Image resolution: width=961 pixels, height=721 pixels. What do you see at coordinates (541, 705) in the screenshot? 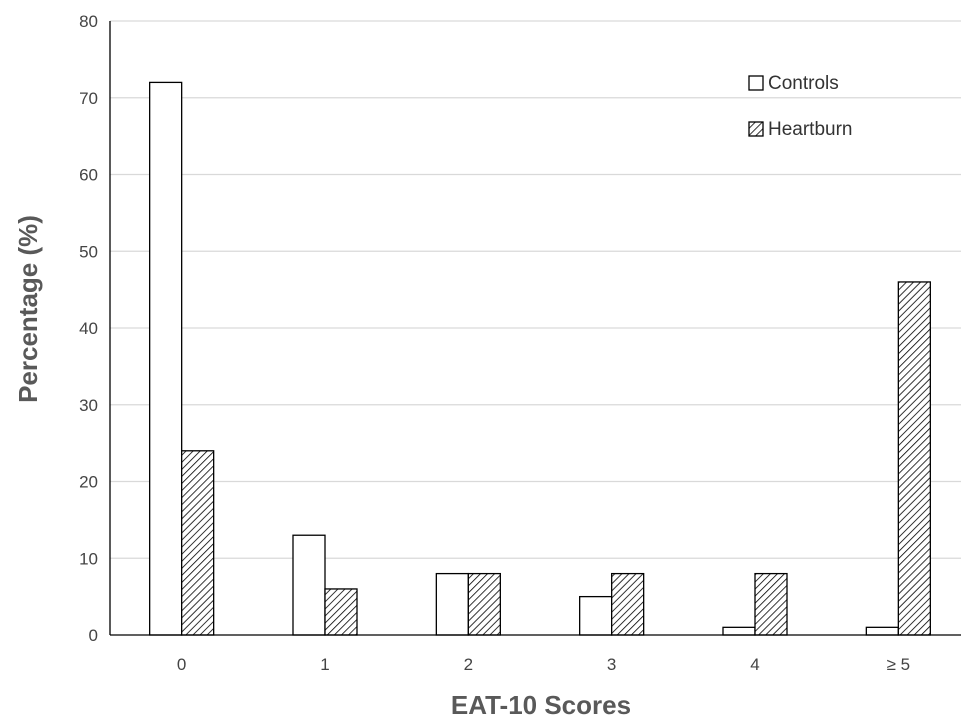
I see `x-axis-title: EAT-10 Scores` at bounding box center [541, 705].